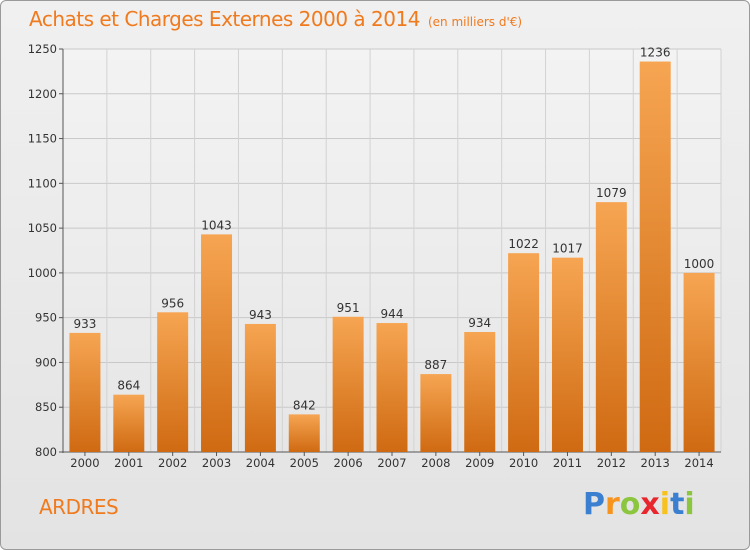  I want to click on x-tick-label: 2009, so click(479, 463).